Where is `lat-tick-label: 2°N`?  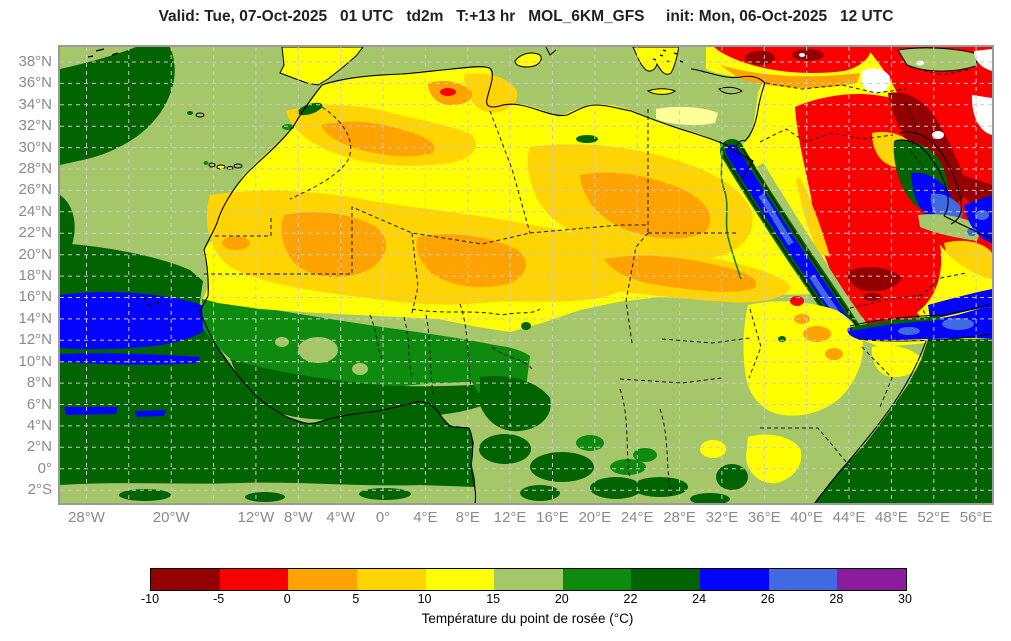
lat-tick-label: 2°N is located at coordinates (39, 447).